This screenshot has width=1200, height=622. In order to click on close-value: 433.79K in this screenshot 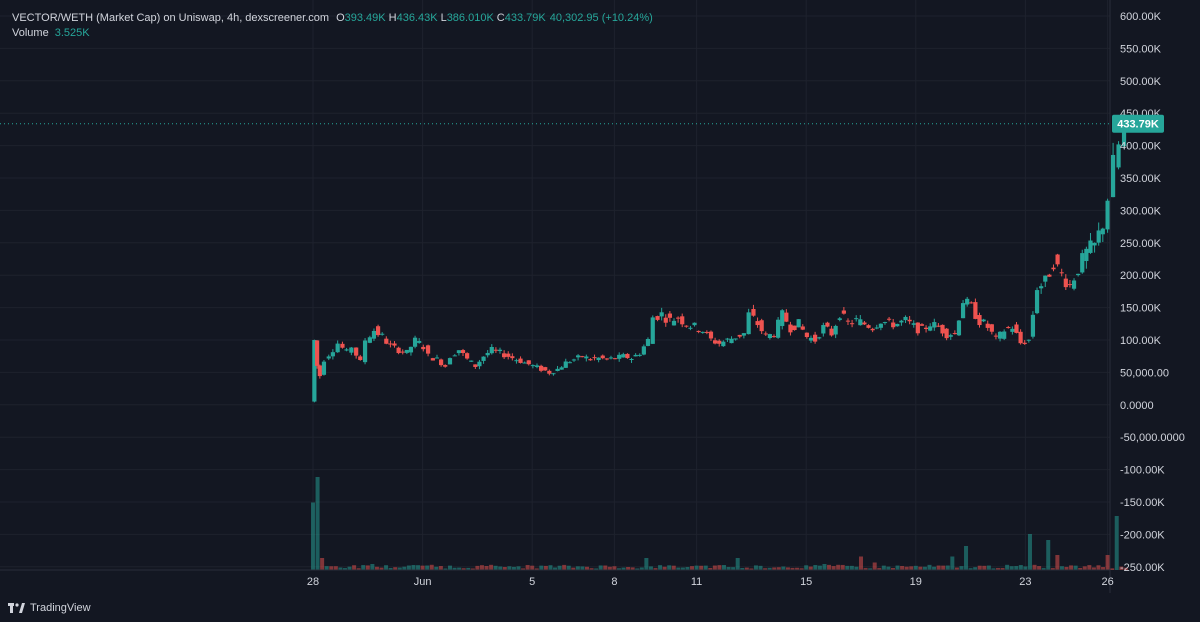, I will do `click(525, 18)`.